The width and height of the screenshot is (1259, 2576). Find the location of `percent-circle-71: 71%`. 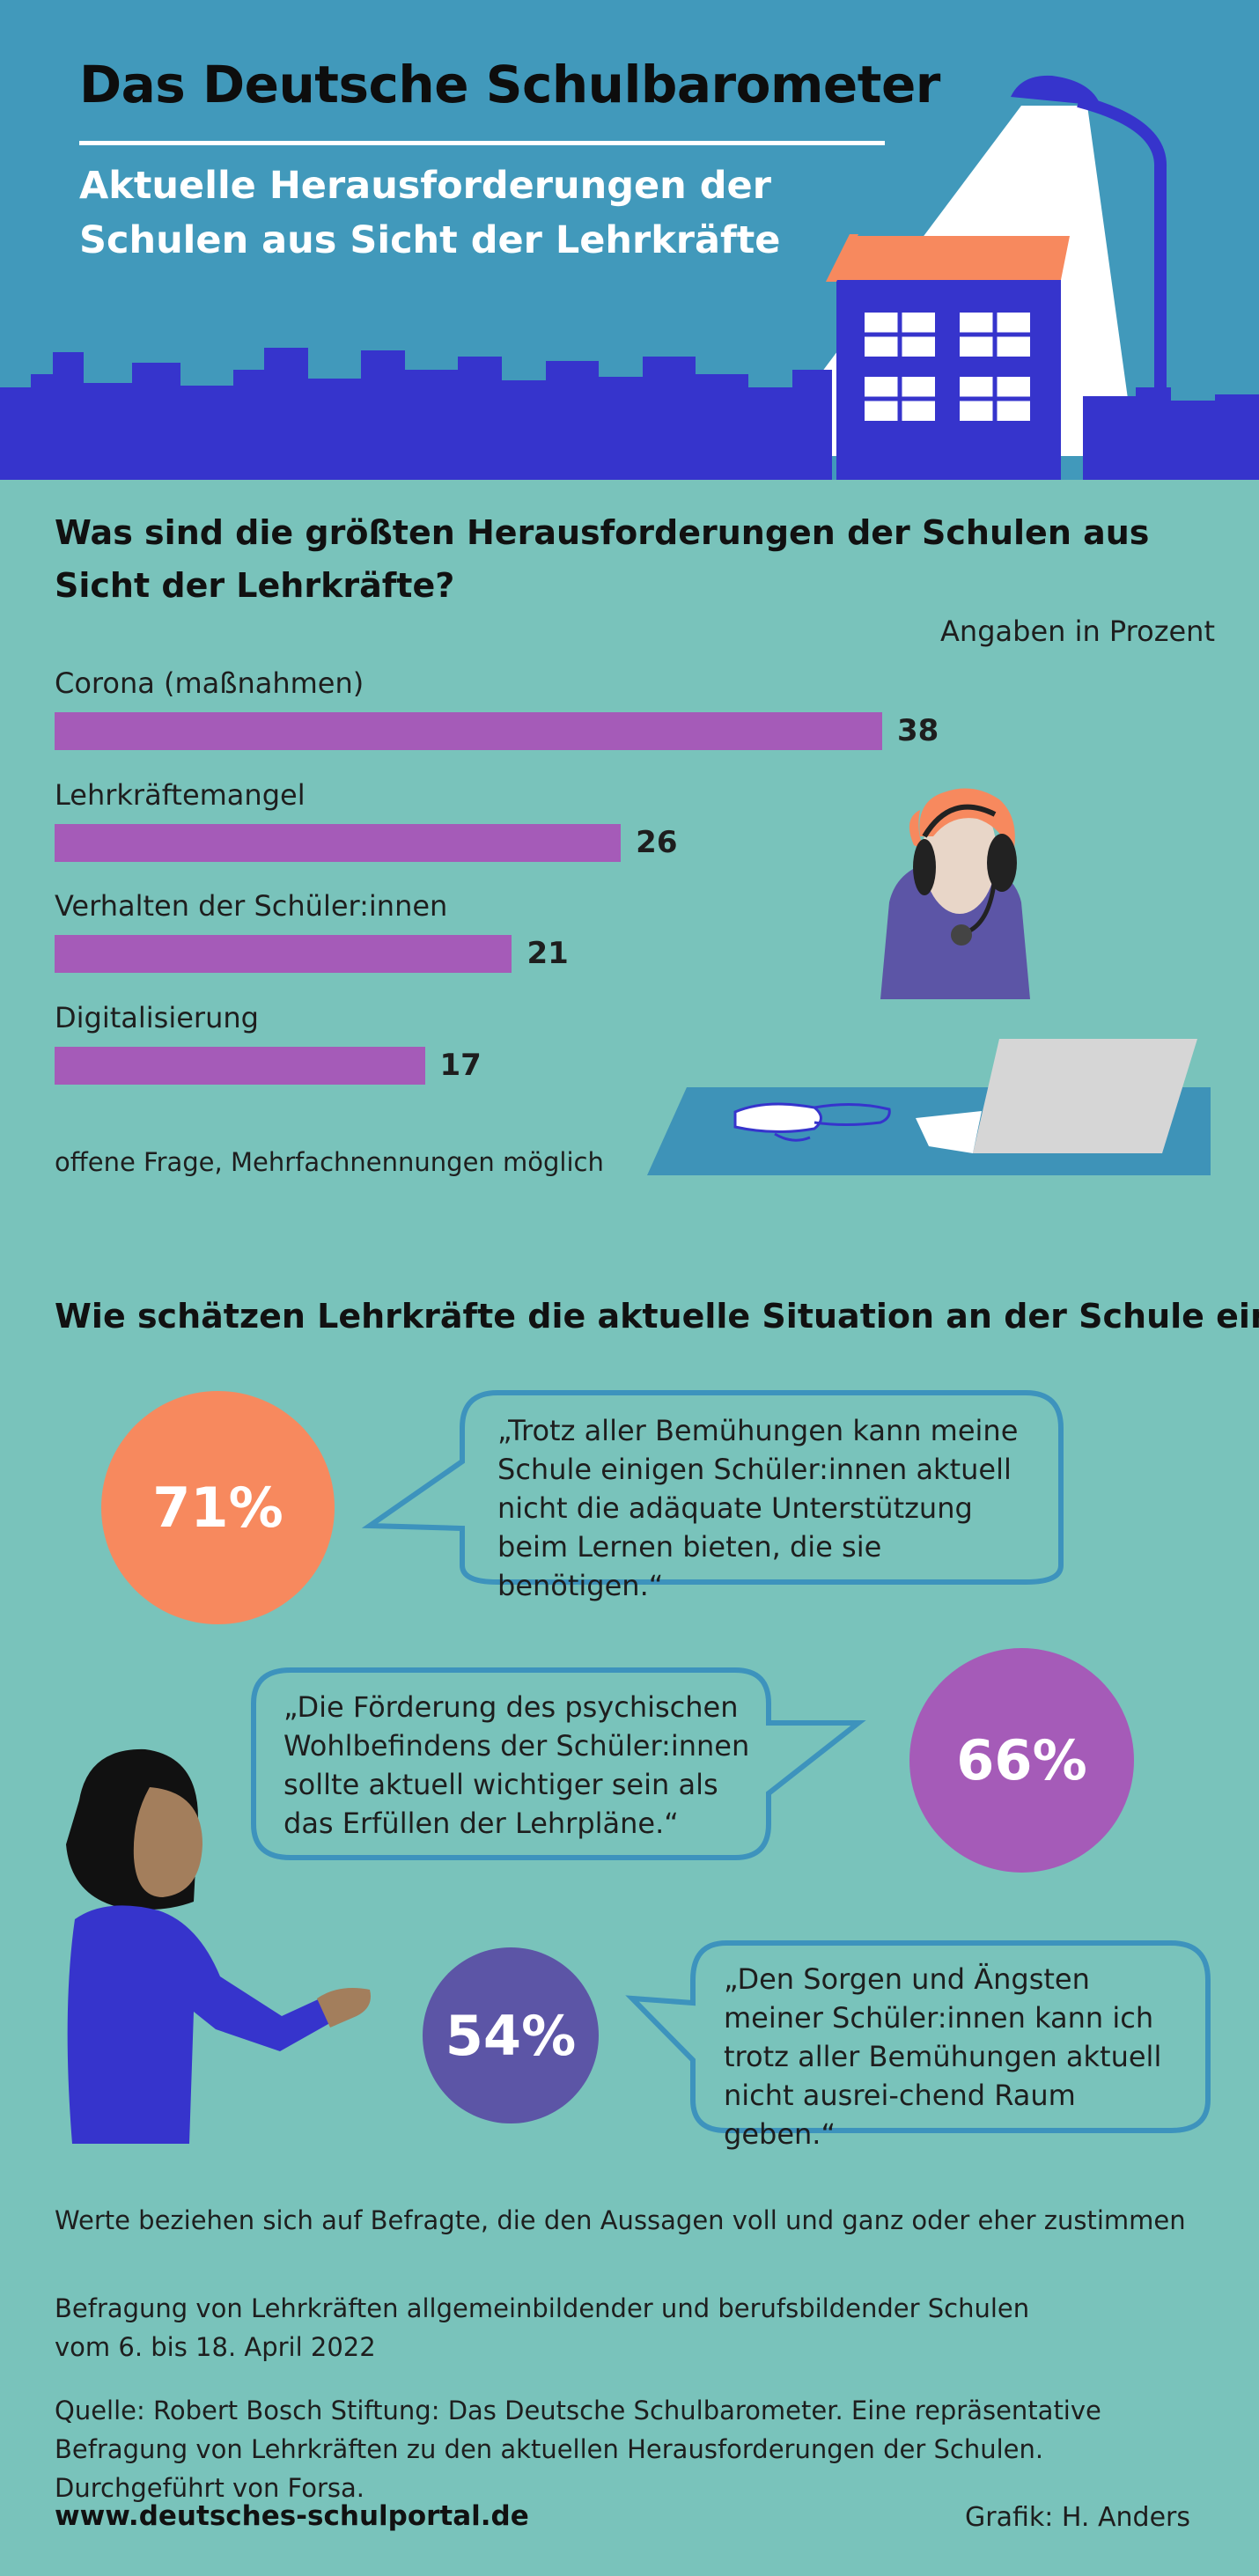

percent-circle-71: 71% is located at coordinates (218, 1508).